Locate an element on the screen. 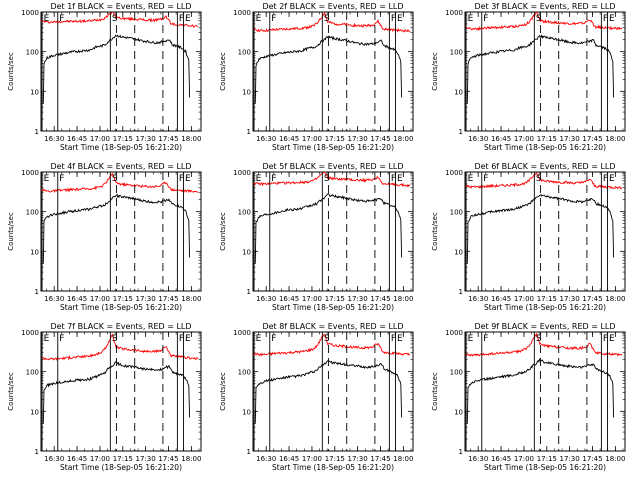 The height and width of the screenshot is (480, 640). panel-title: Det 3f BLACK = Events, RED = LLD is located at coordinates (544, 6).